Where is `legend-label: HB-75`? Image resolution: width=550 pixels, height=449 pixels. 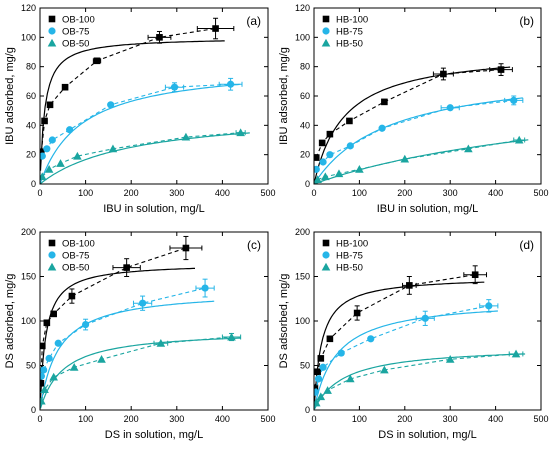
legend-label: HB-75 is located at coordinates (349, 32).